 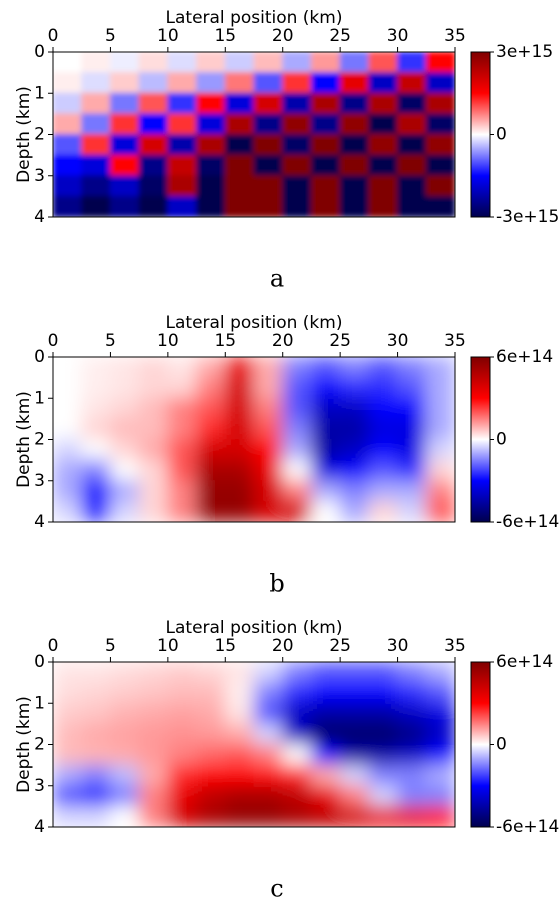 I want to click on x-tick-label: 25, so click(x=340, y=36).